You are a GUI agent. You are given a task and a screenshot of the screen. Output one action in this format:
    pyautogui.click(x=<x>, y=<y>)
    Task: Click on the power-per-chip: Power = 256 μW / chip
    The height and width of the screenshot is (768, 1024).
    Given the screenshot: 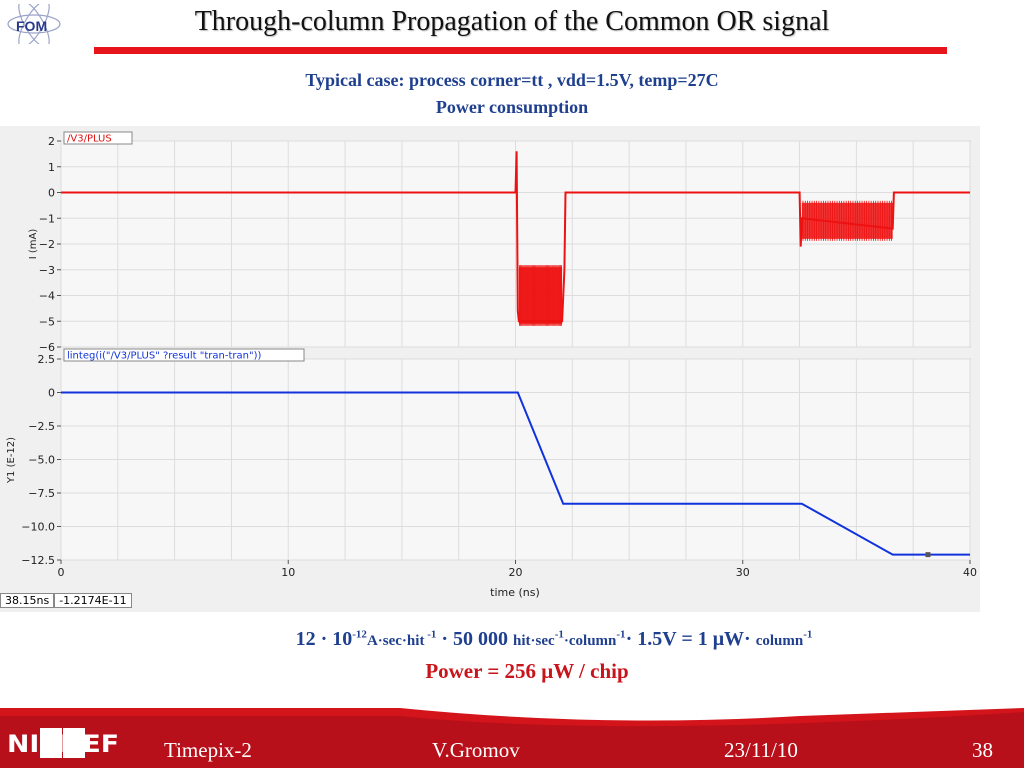 What is the action you would take?
    pyautogui.click(x=527, y=671)
    